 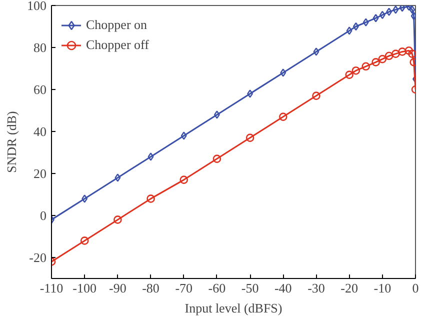 What do you see at coordinates (184, 288) in the screenshot?
I see `x-tick-label: -70` at bounding box center [184, 288].